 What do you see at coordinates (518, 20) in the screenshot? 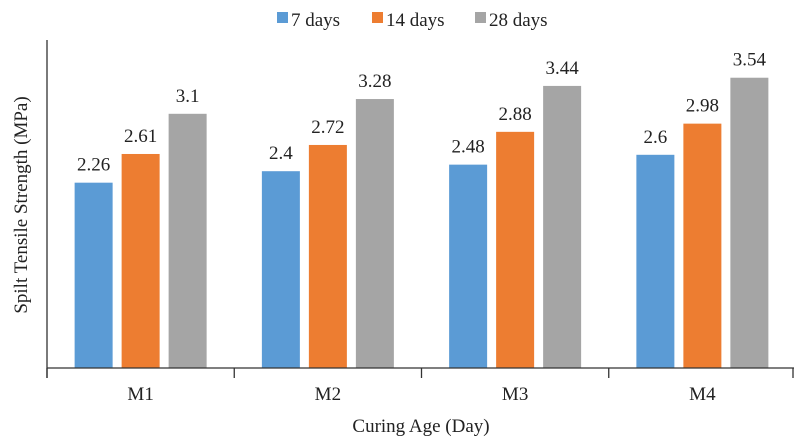
I see `legend-label: 28 days` at bounding box center [518, 20].